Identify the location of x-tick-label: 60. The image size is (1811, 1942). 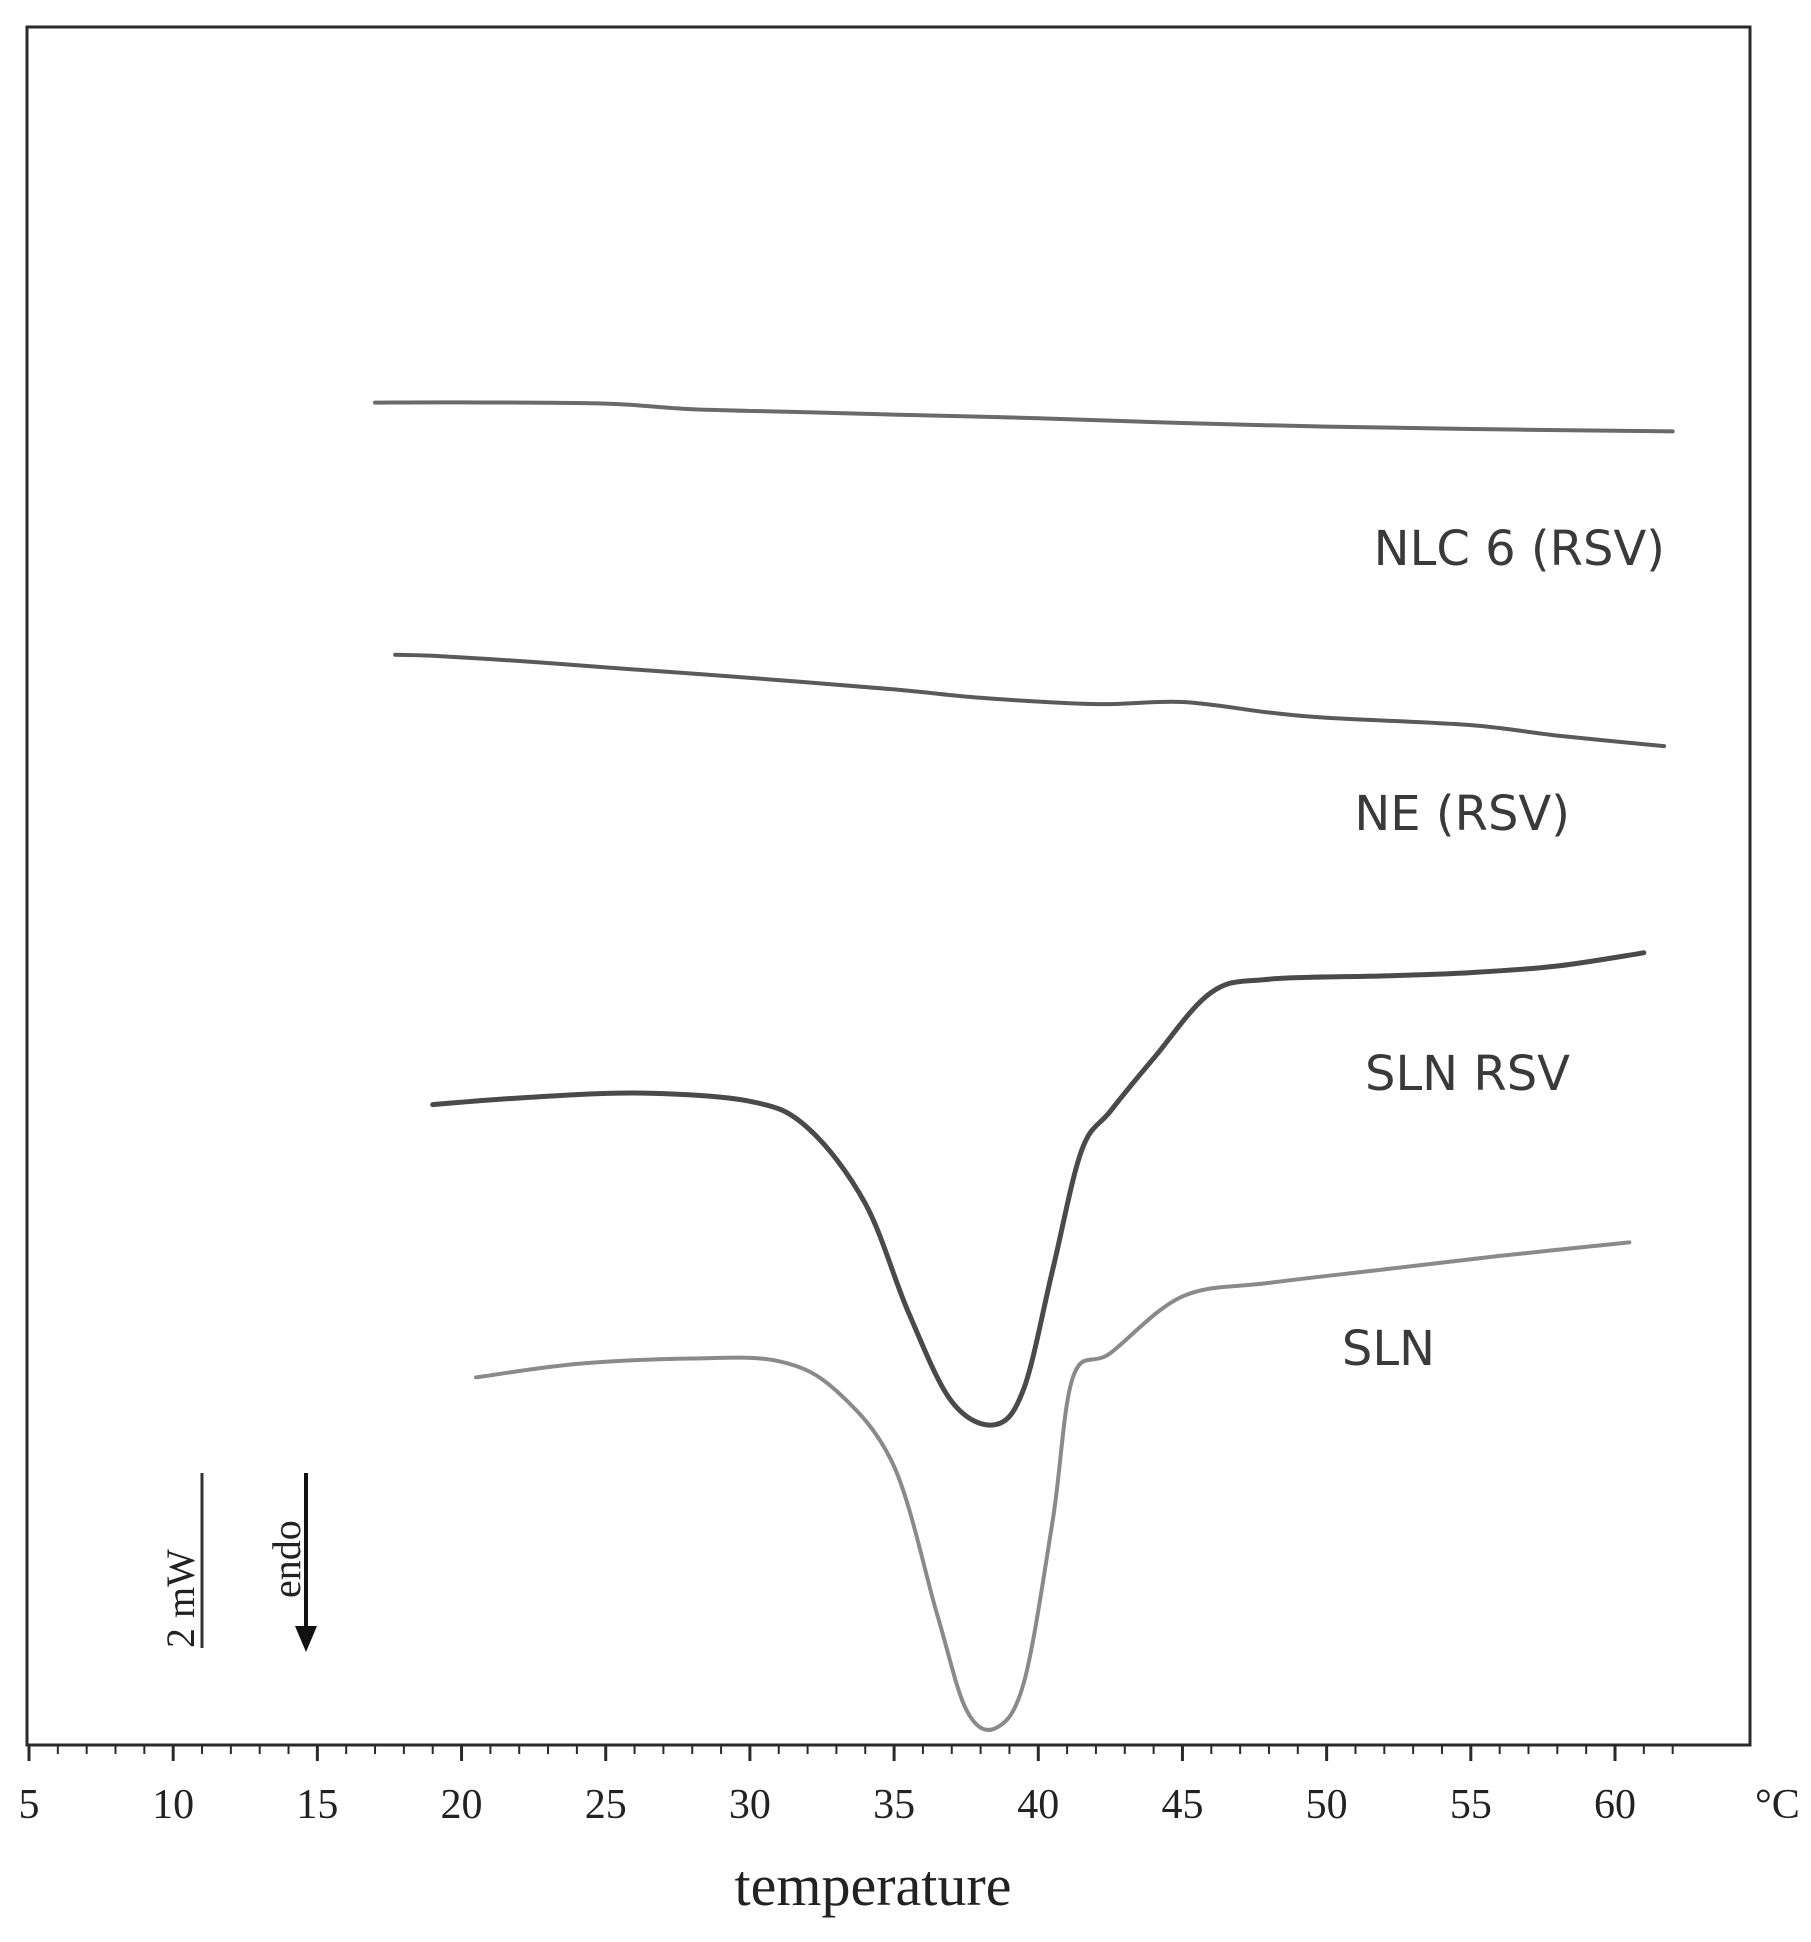
(1615, 1805).